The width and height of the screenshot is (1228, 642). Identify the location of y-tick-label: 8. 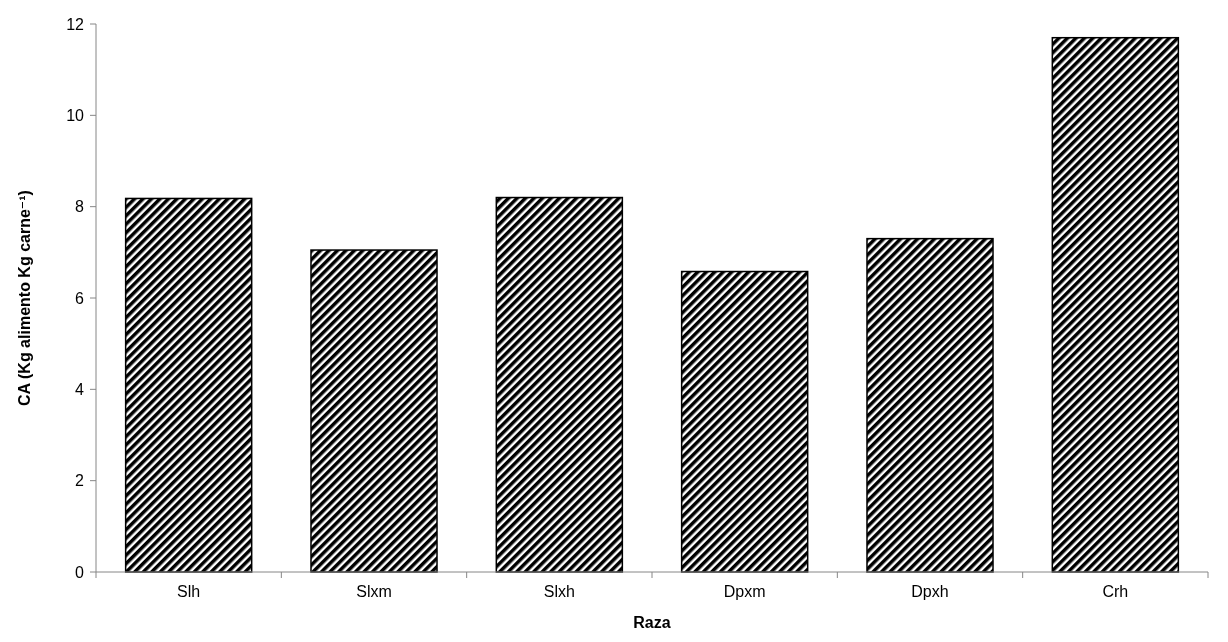
(80, 207).